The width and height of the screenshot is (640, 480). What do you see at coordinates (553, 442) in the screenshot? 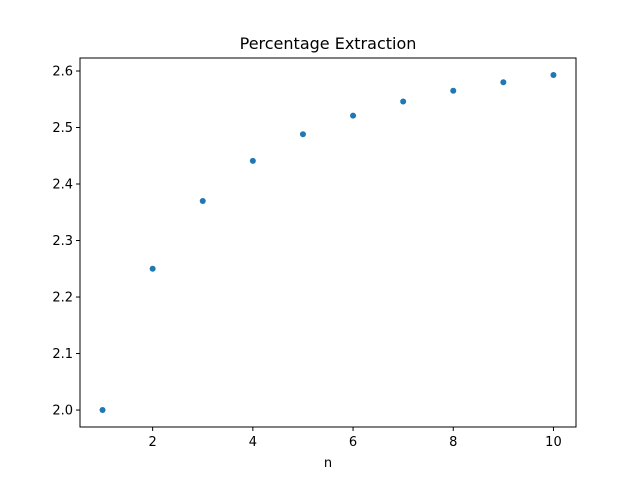
I see `x-tick-label: 10` at bounding box center [553, 442].